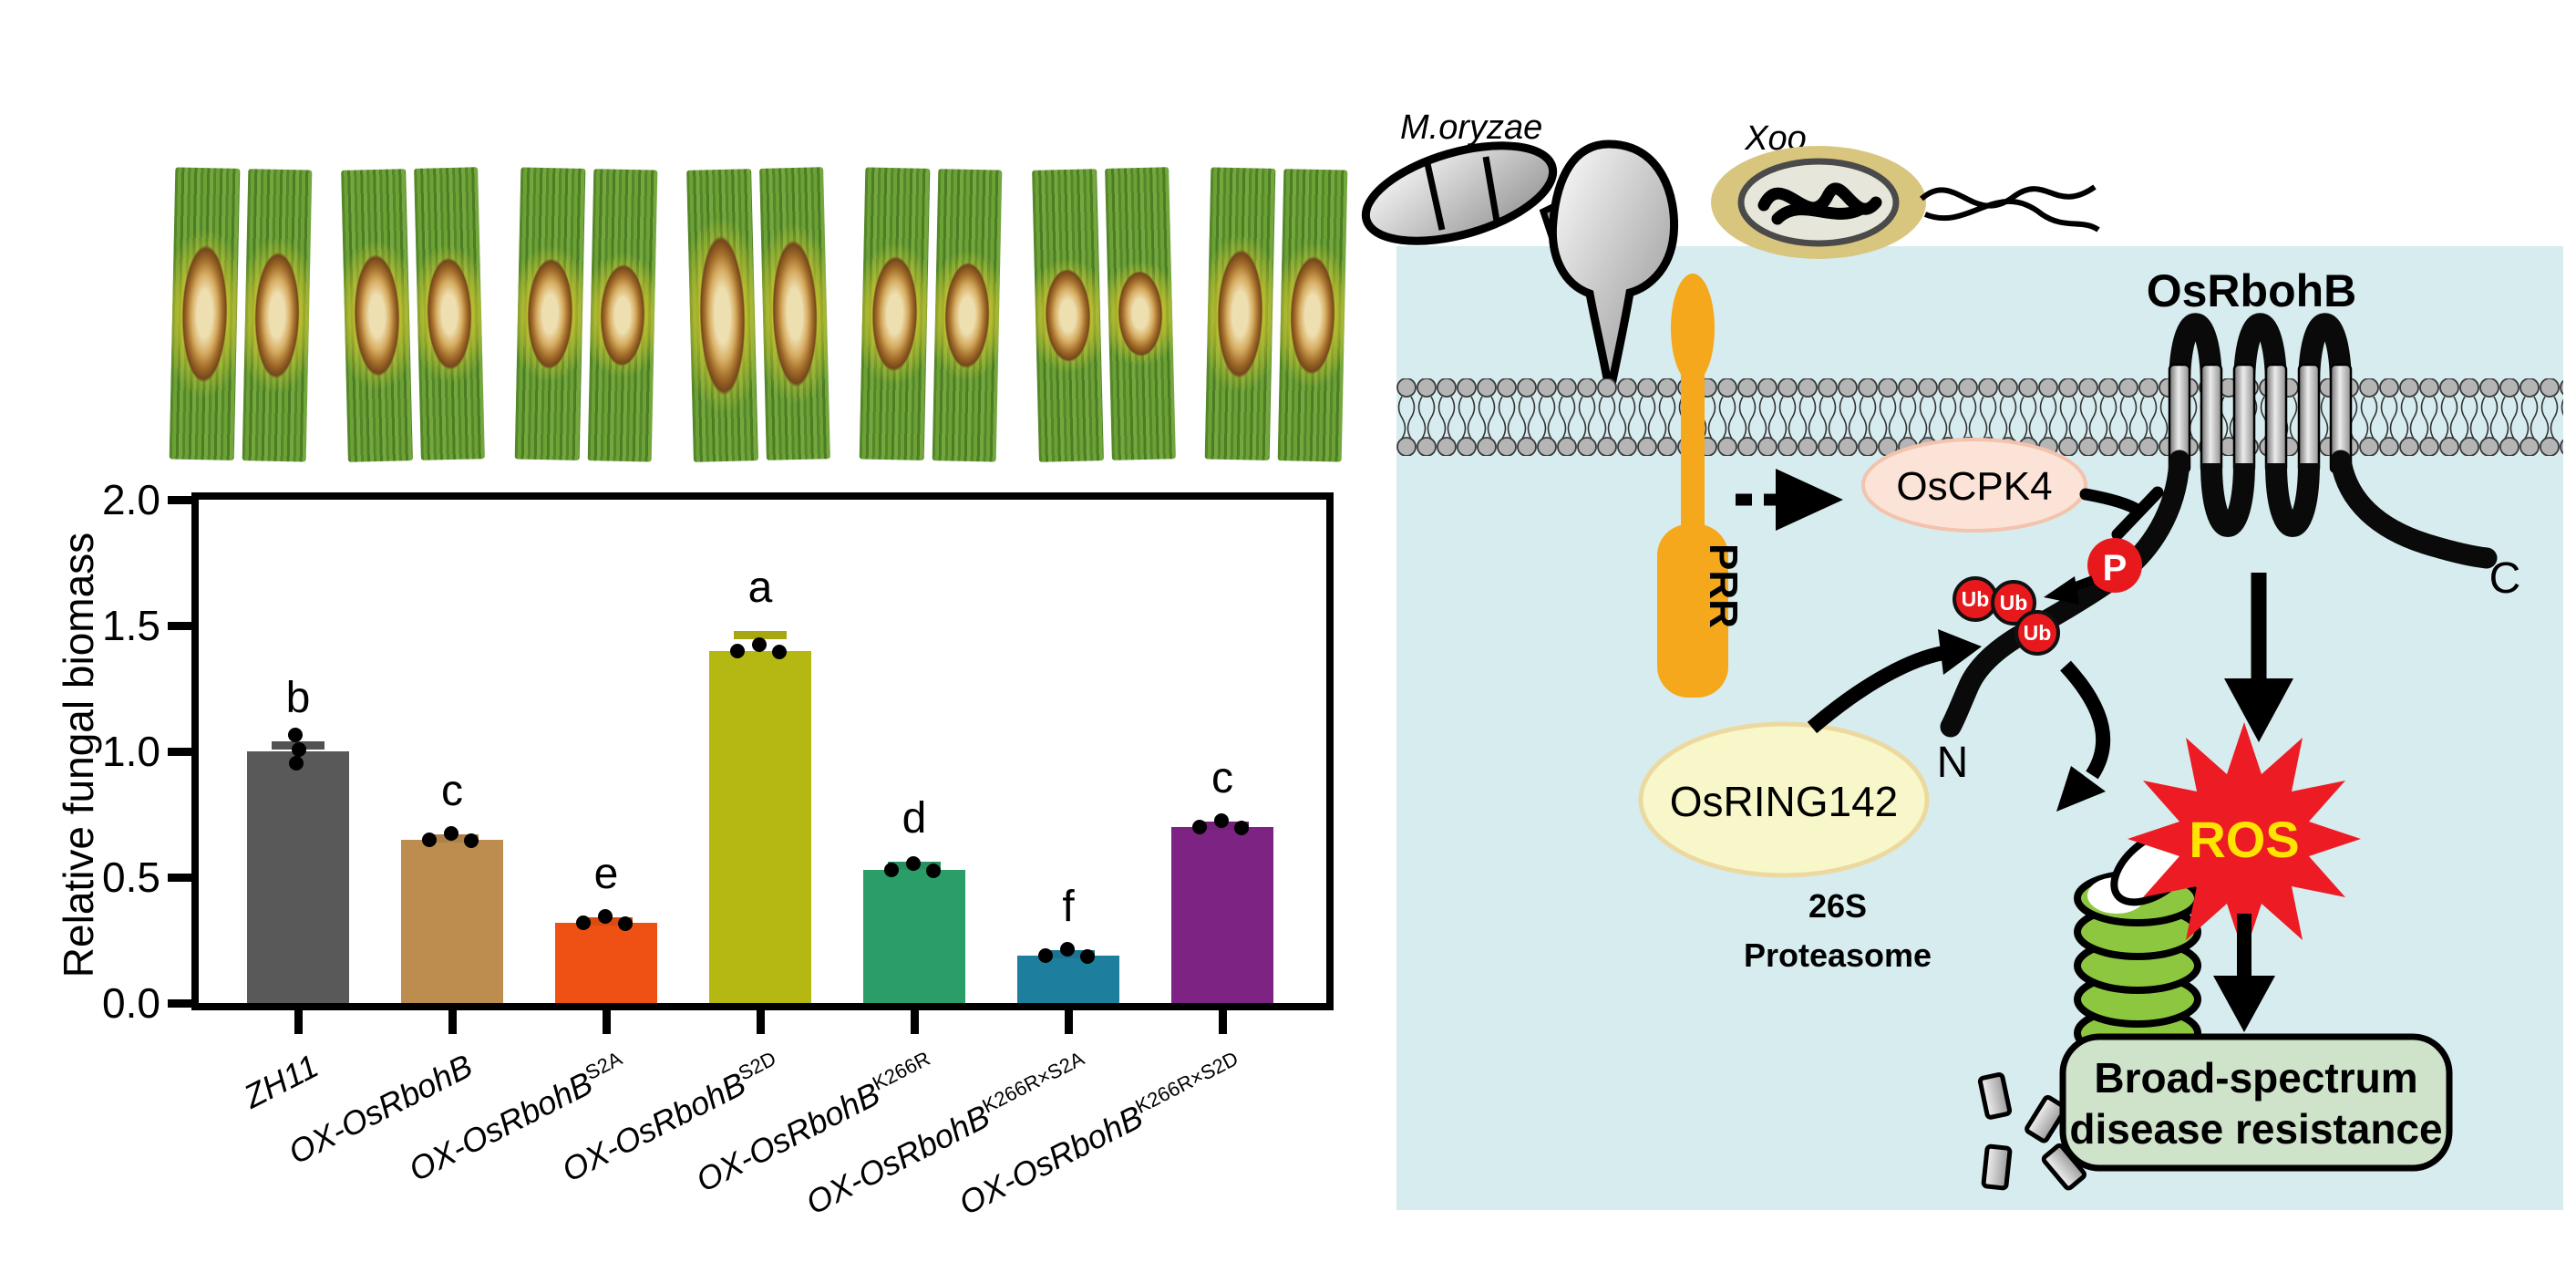 The height and width of the screenshot is (1262, 2576). Describe the element at coordinates (131, 877) in the screenshot. I see `y-axis-tick-label: 0.5` at that location.